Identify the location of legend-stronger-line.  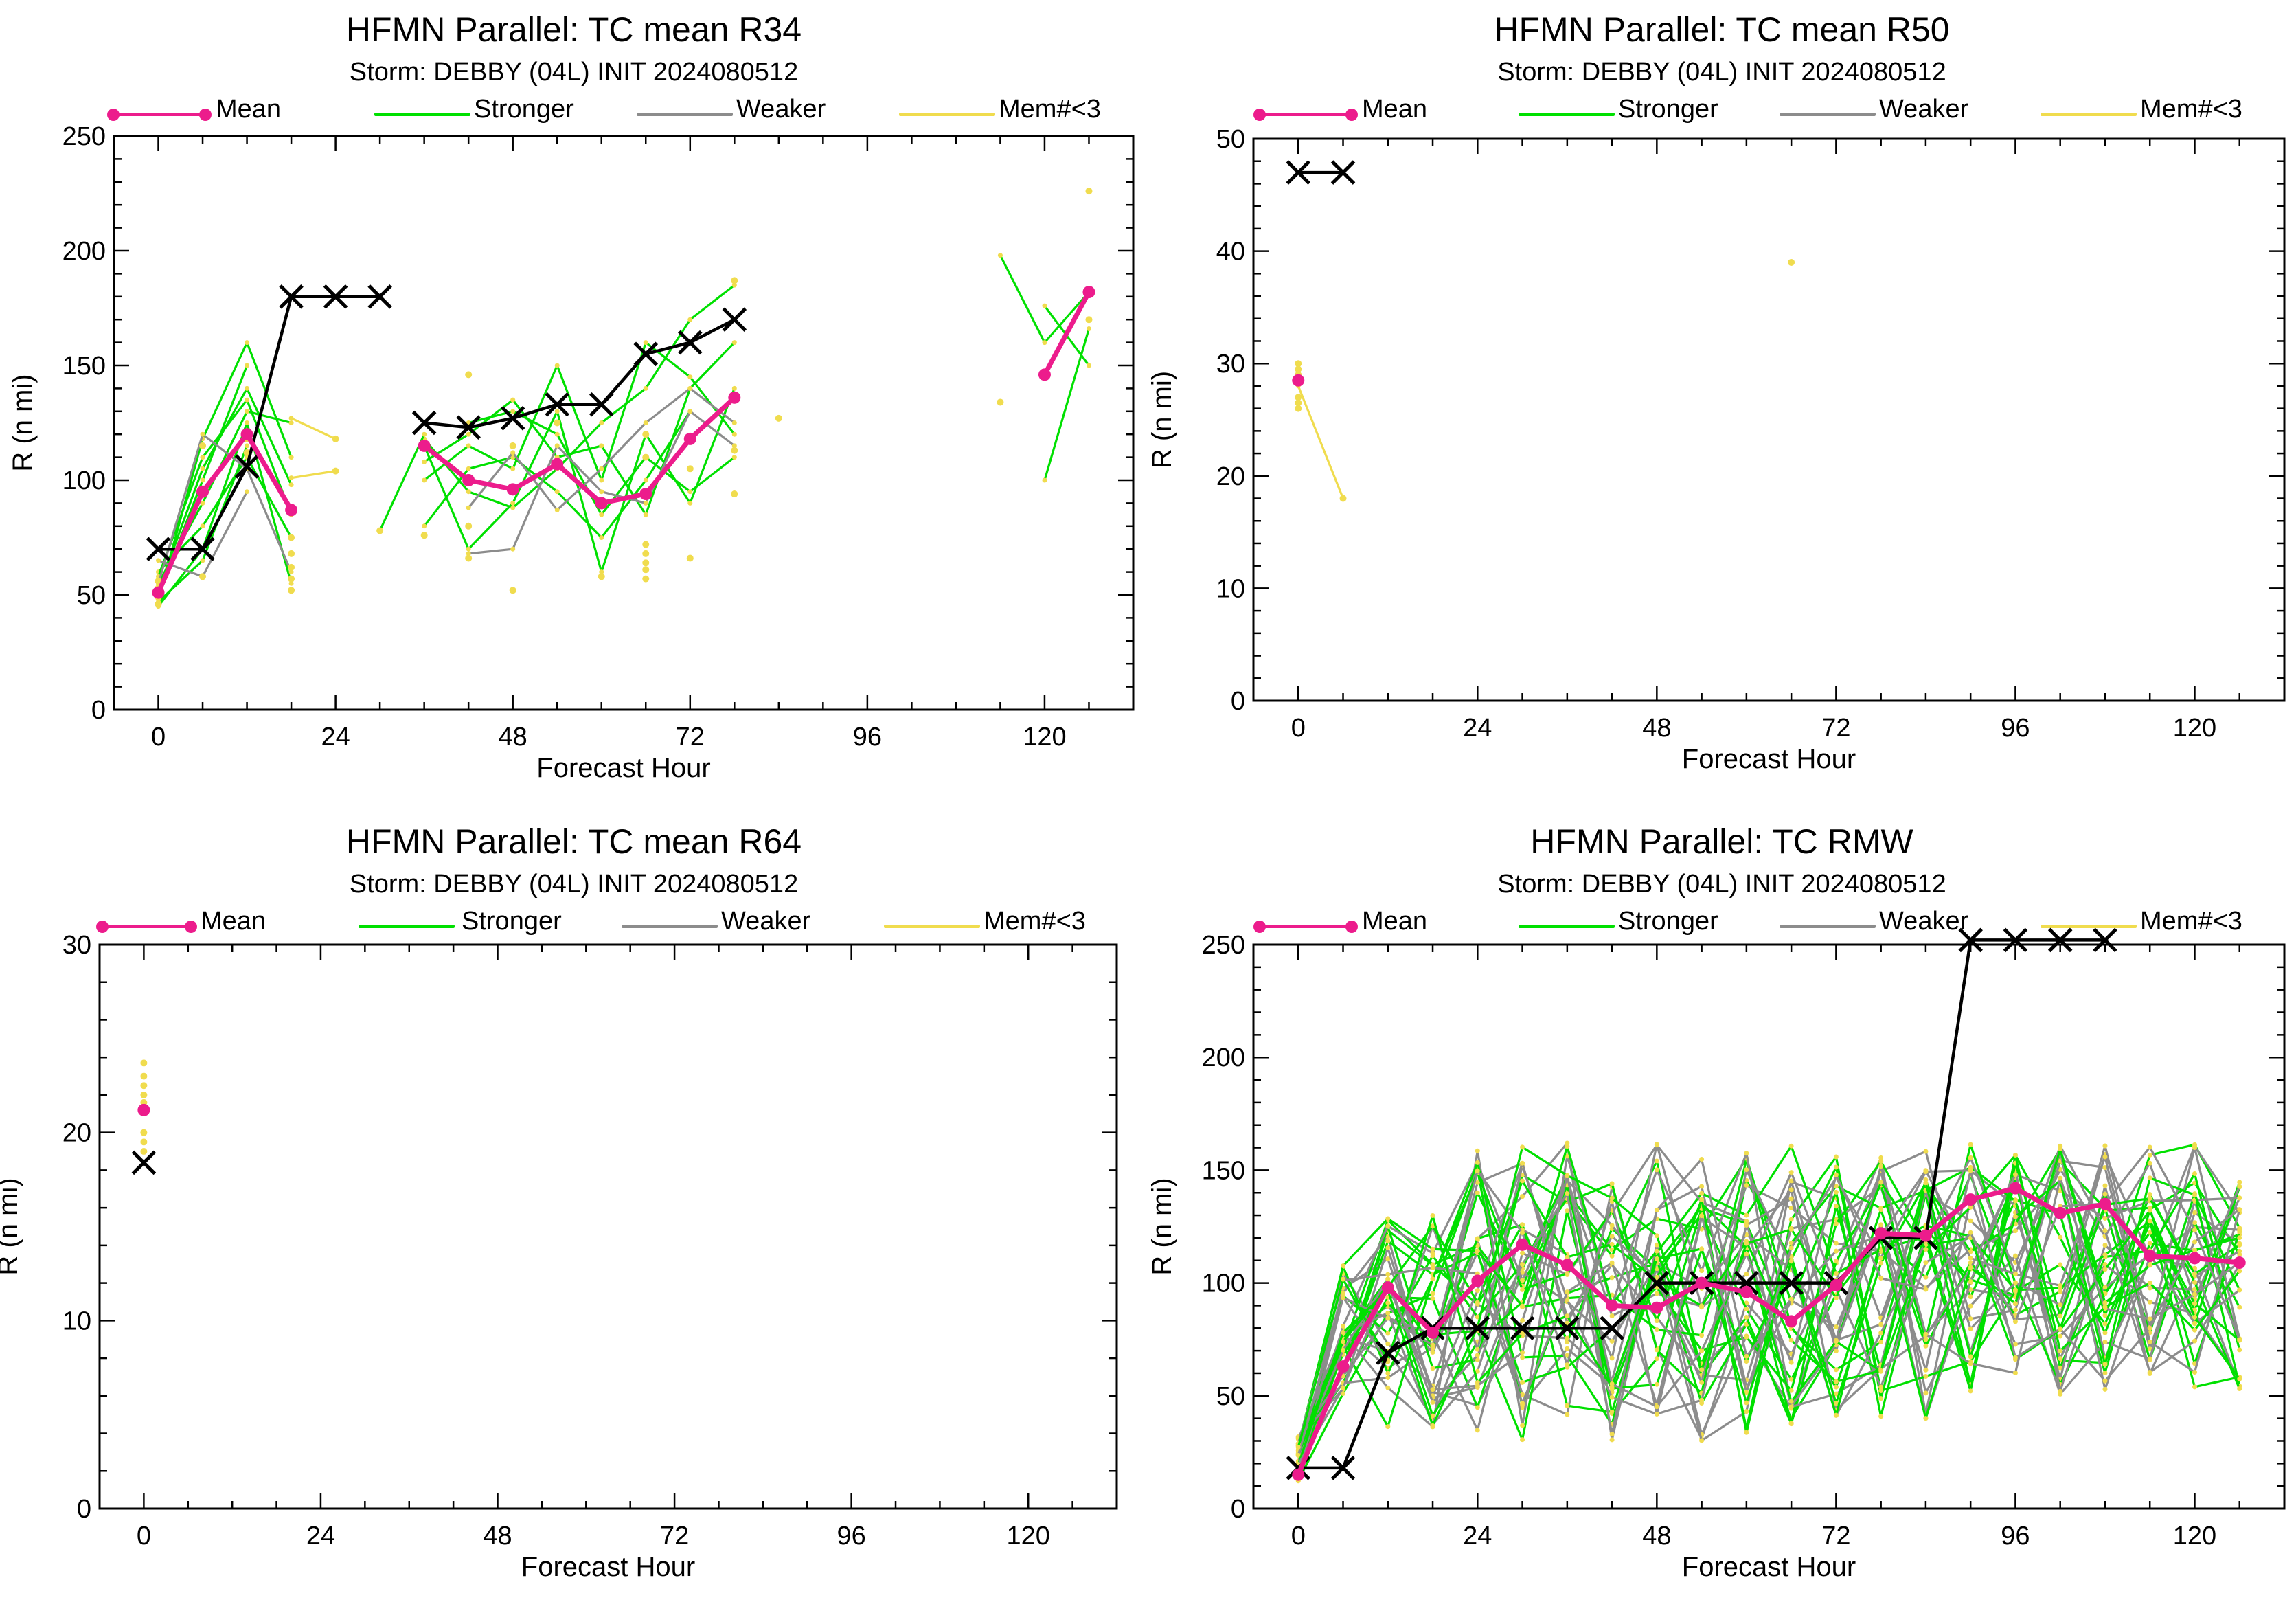
(1567, 114).